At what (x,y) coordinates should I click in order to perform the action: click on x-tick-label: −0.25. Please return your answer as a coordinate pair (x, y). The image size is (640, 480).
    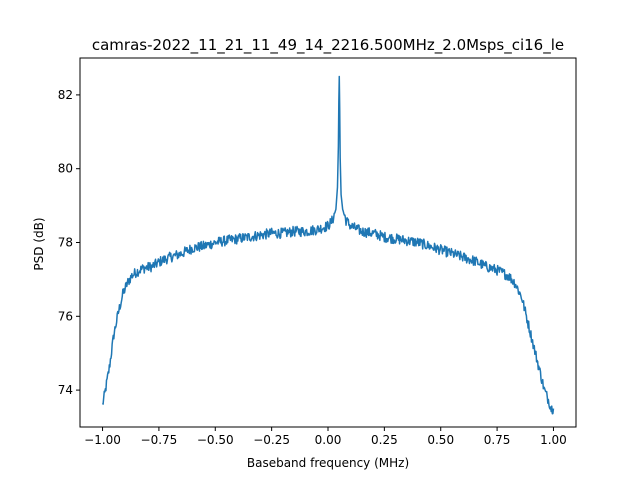
    Looking at the image, I should click on (271, 440).